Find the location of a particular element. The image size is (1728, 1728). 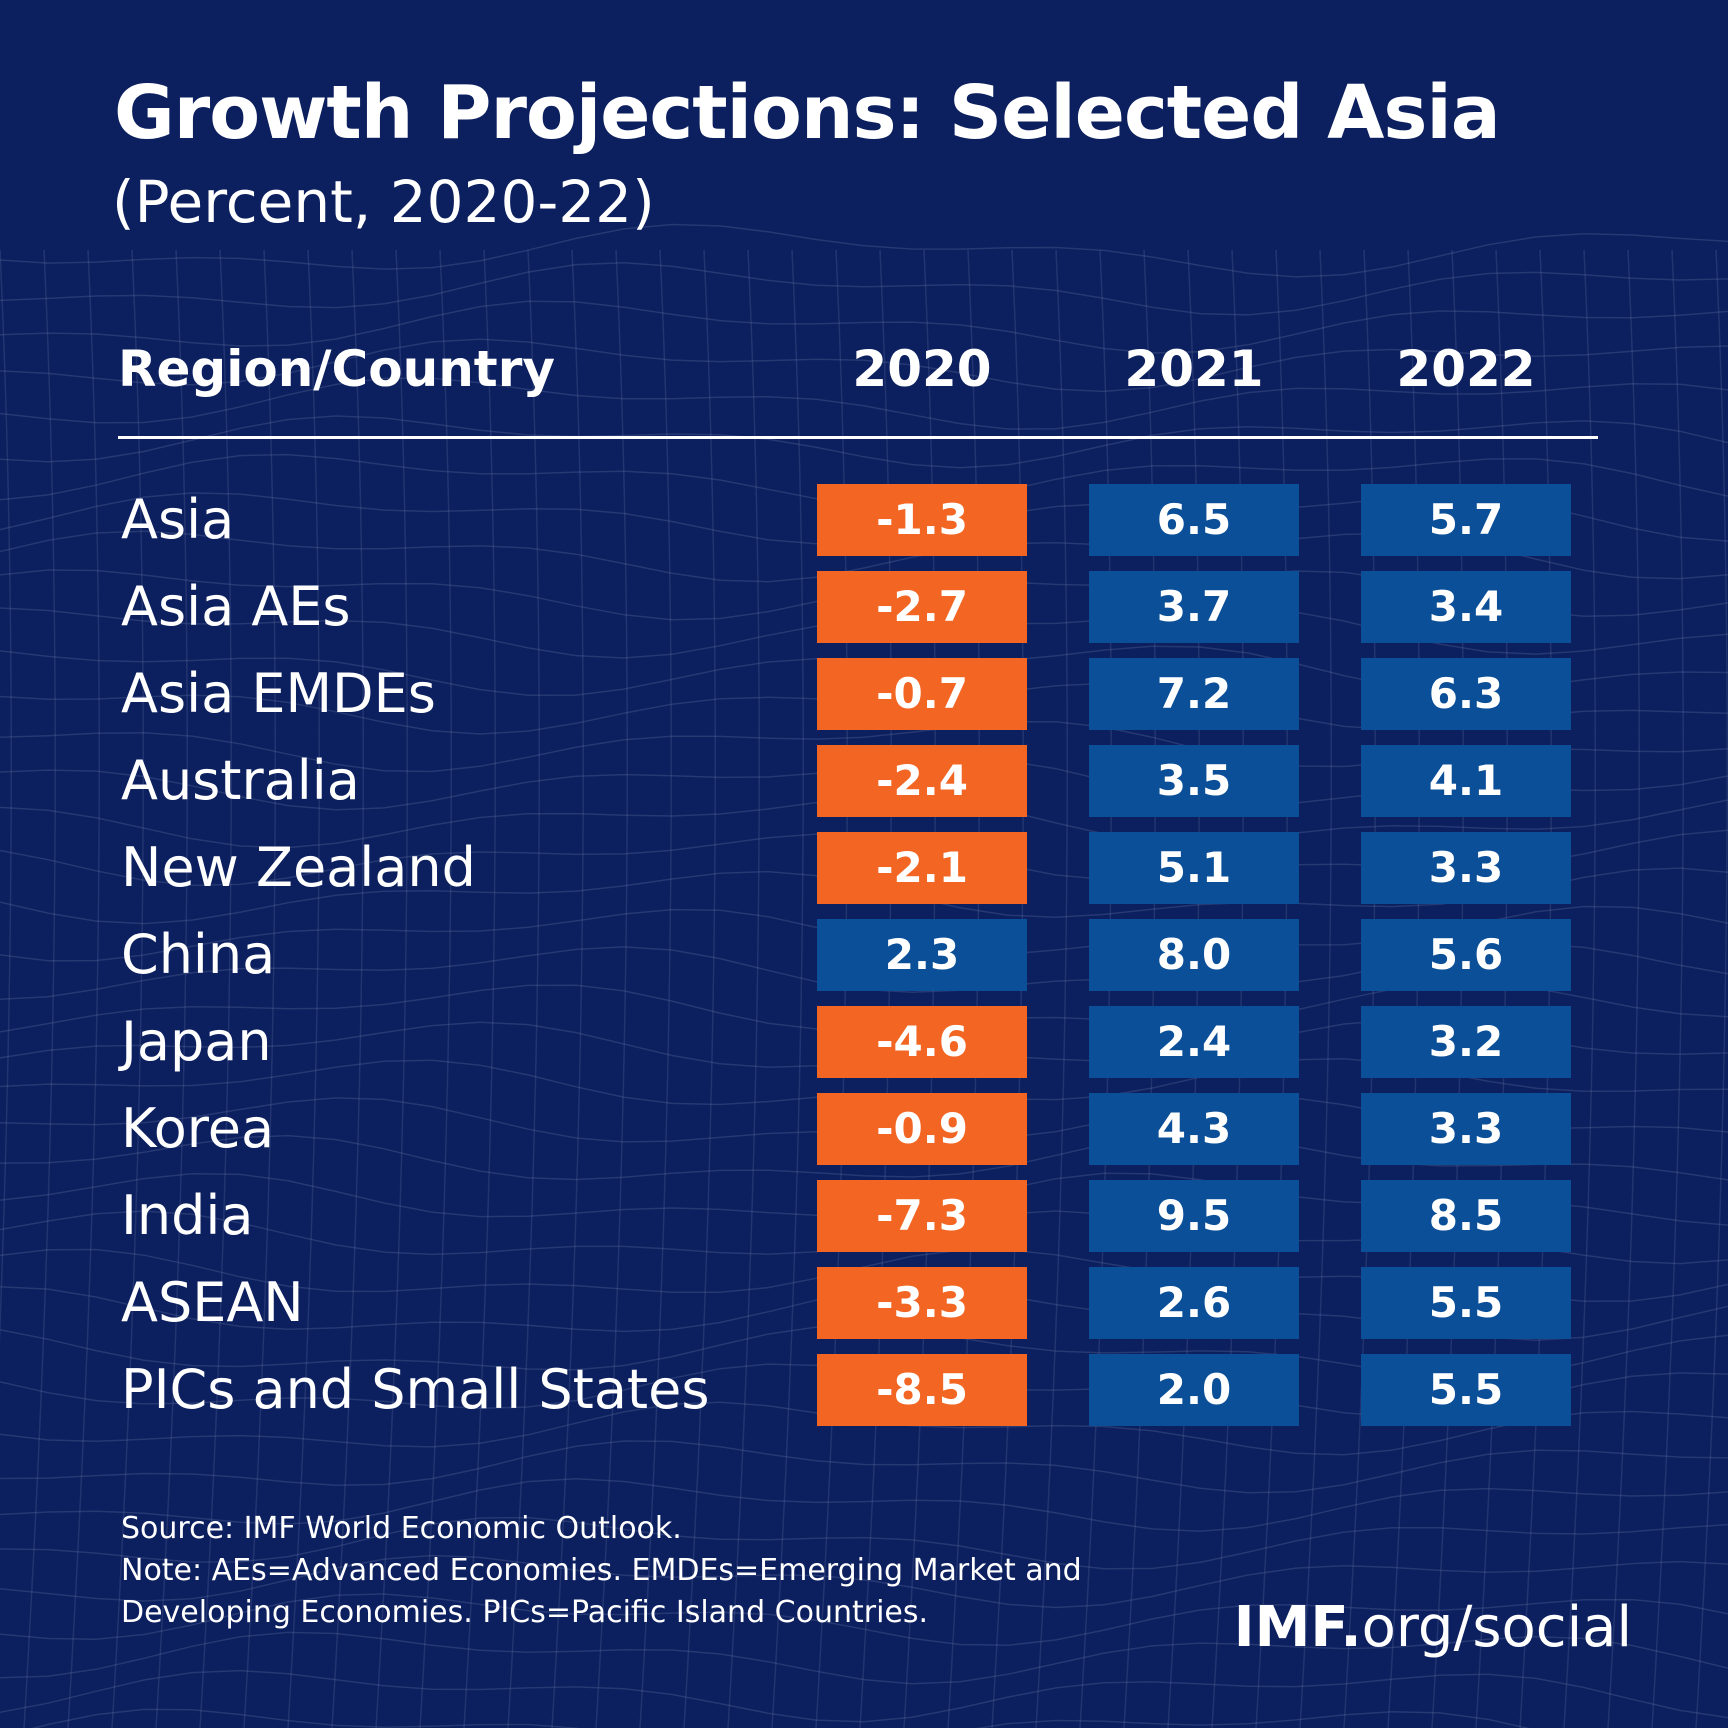

row-label: Korea is located at coordinates (198, 1128).